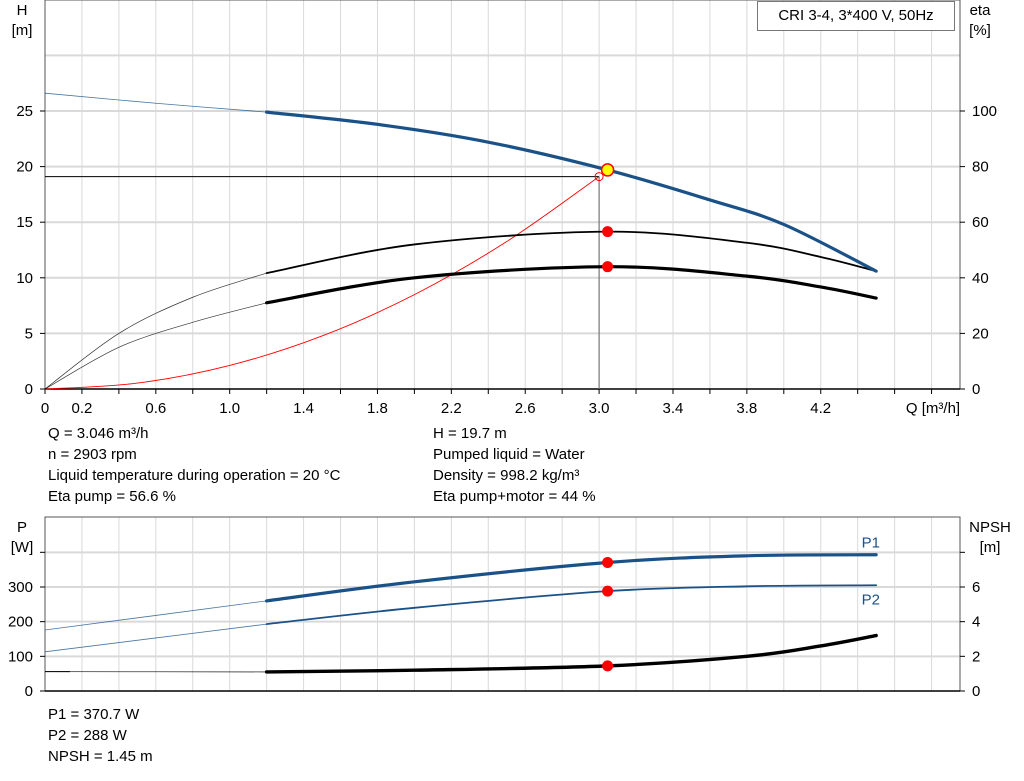 The width and height of the screenshot is (1024, 781). What do you see at coordinates (155, 638) in the screenshot?
I see `p2-extrapolated-line` at bounding box center [155, 638].